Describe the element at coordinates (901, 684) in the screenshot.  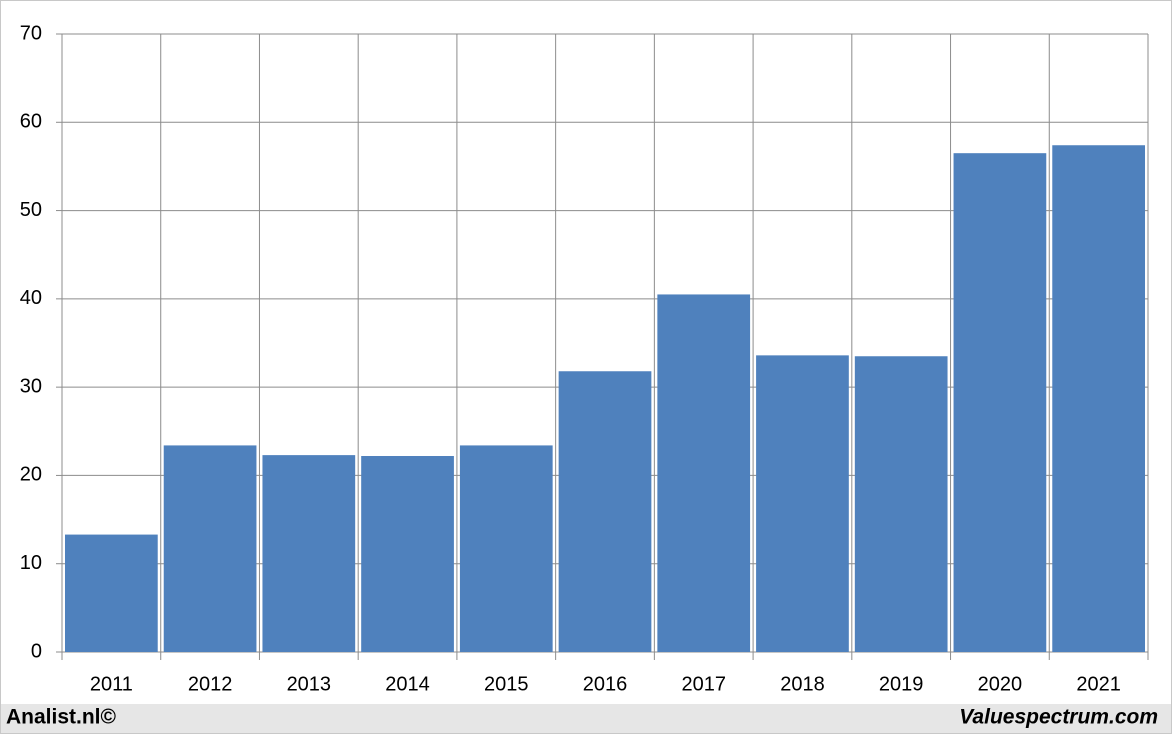
I see `x-tick-label: 2019` at that location.